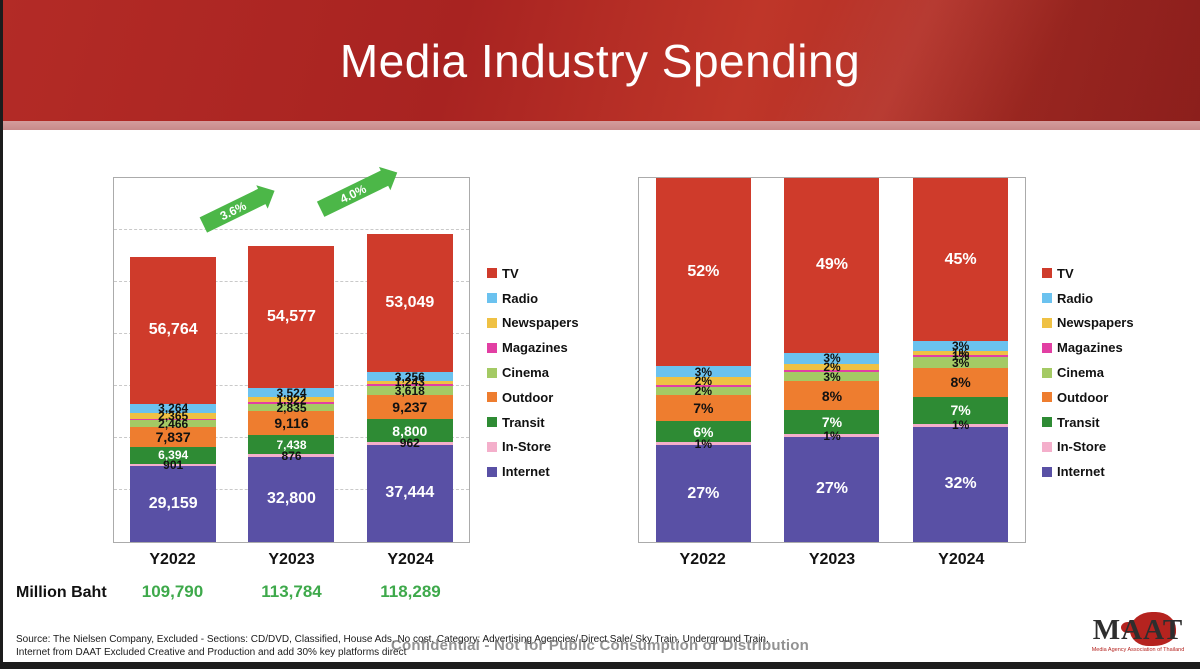 This screenshot has width=1200, height=669. I want to click on value-chart-x-axis: Y2022 Y2023 Y2024, so click(291, 560).